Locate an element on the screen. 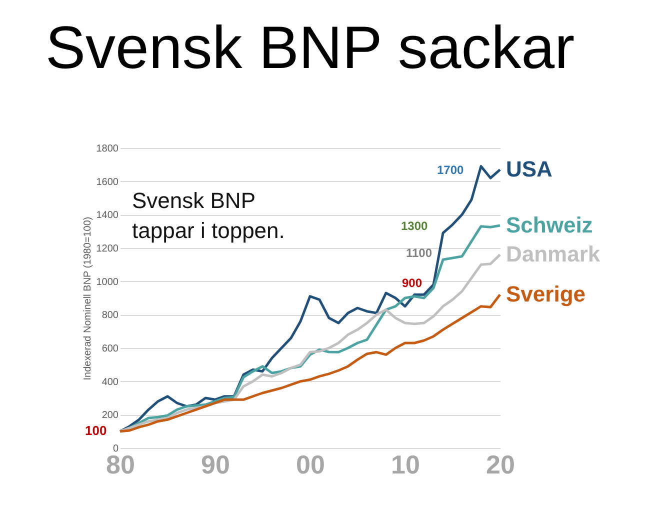 The width and height of the screenshot is (666, 530). annotation: 900 is located at coordinates (412, 283).